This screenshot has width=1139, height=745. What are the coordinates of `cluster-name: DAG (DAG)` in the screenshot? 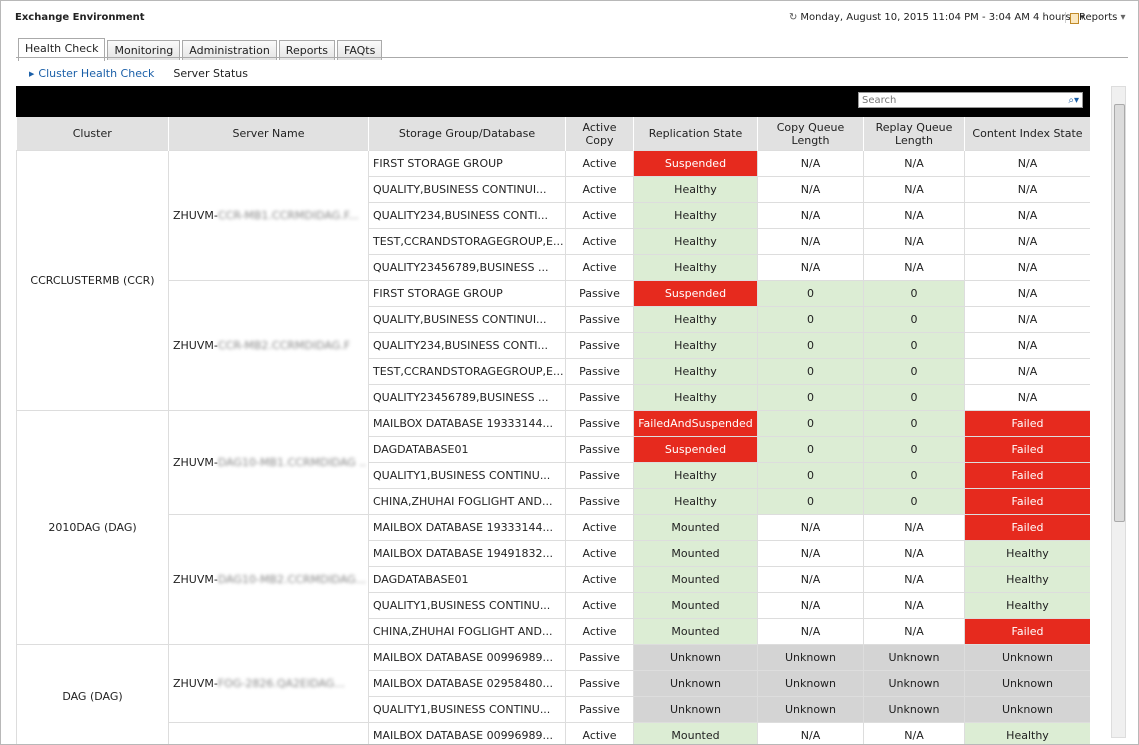 It's located at (92, 694).